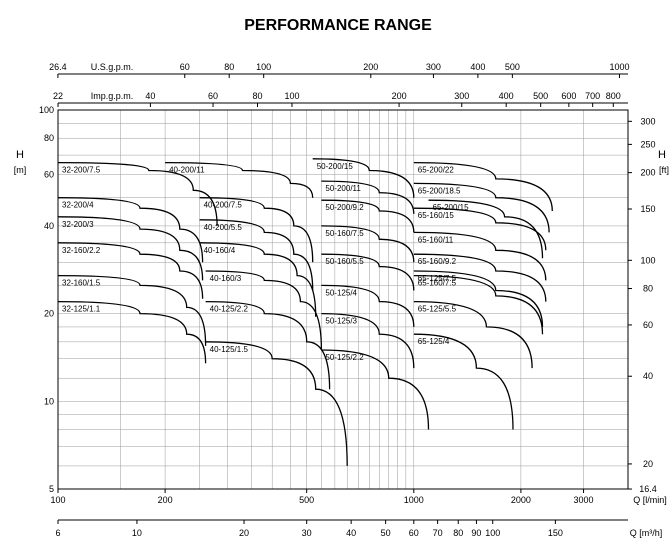 The height and width of the screenshot is (555, 670). What do you see at coordinates (276, 403) in the screenshot?
I see `curve-40-125/1.5` at bounding box center [276, 403].